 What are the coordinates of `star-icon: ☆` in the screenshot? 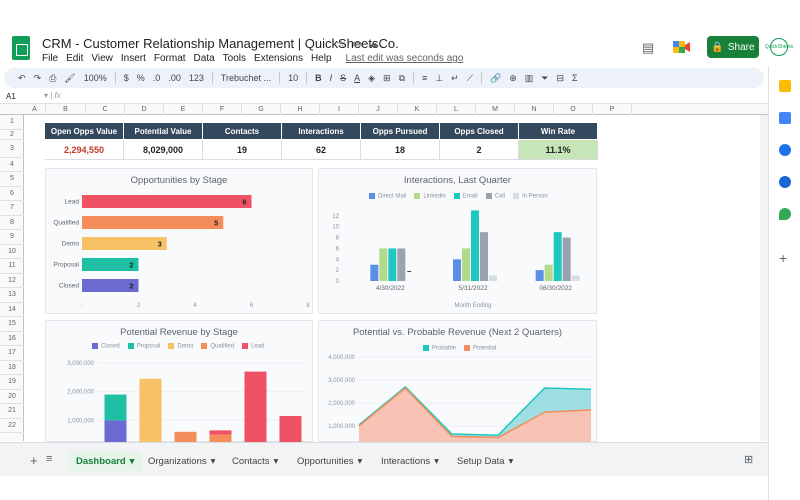 It's located at (341, 44).